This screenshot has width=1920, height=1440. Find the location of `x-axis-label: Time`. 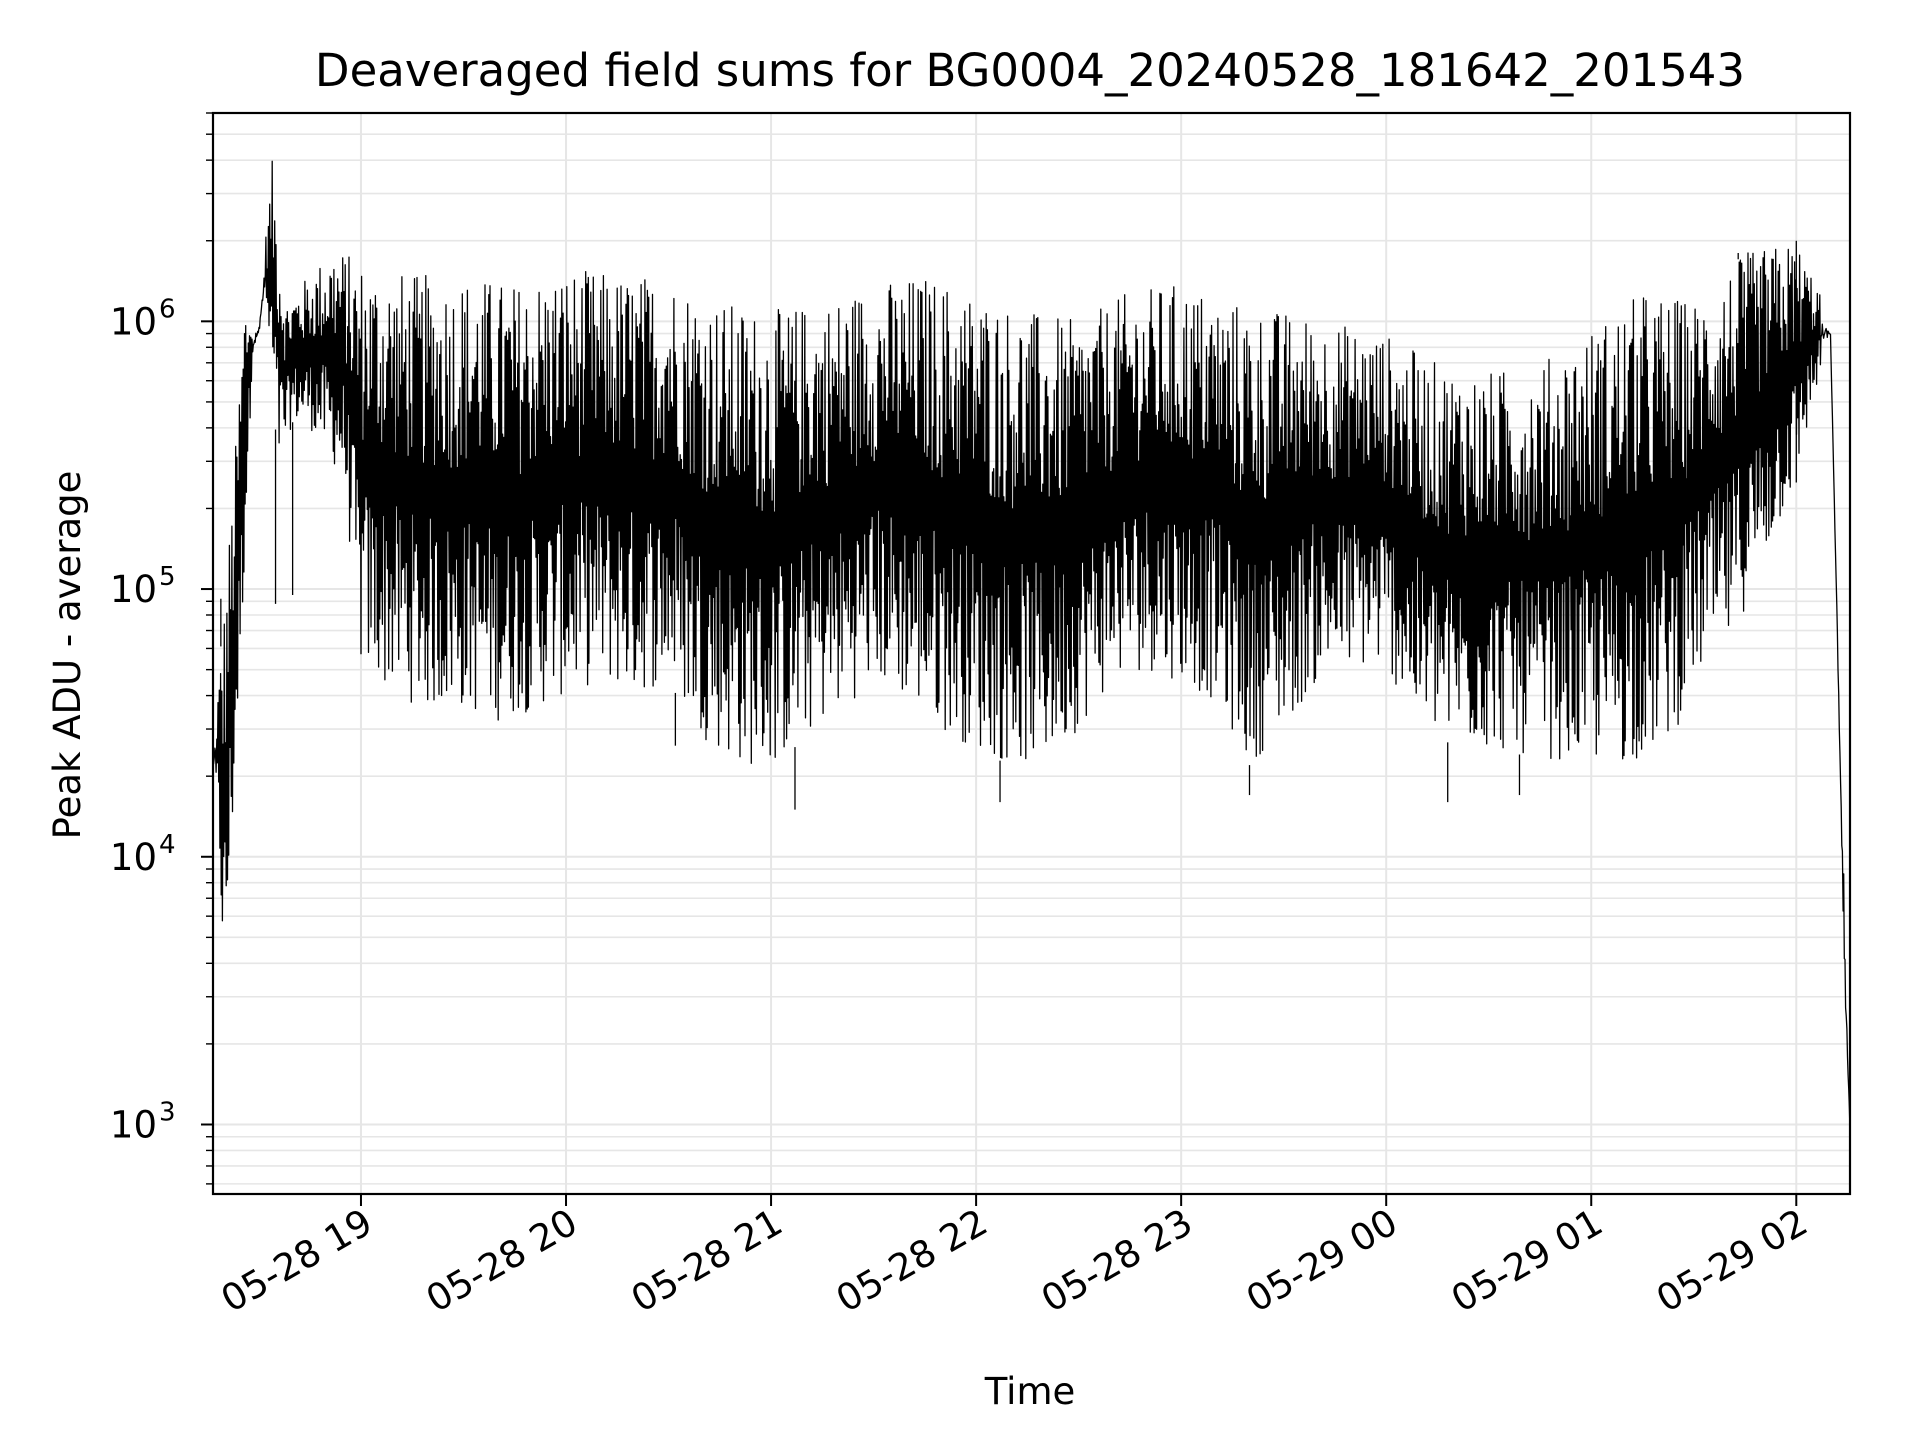

x-axis-label: Time is located at coordinates (1030, 1391).